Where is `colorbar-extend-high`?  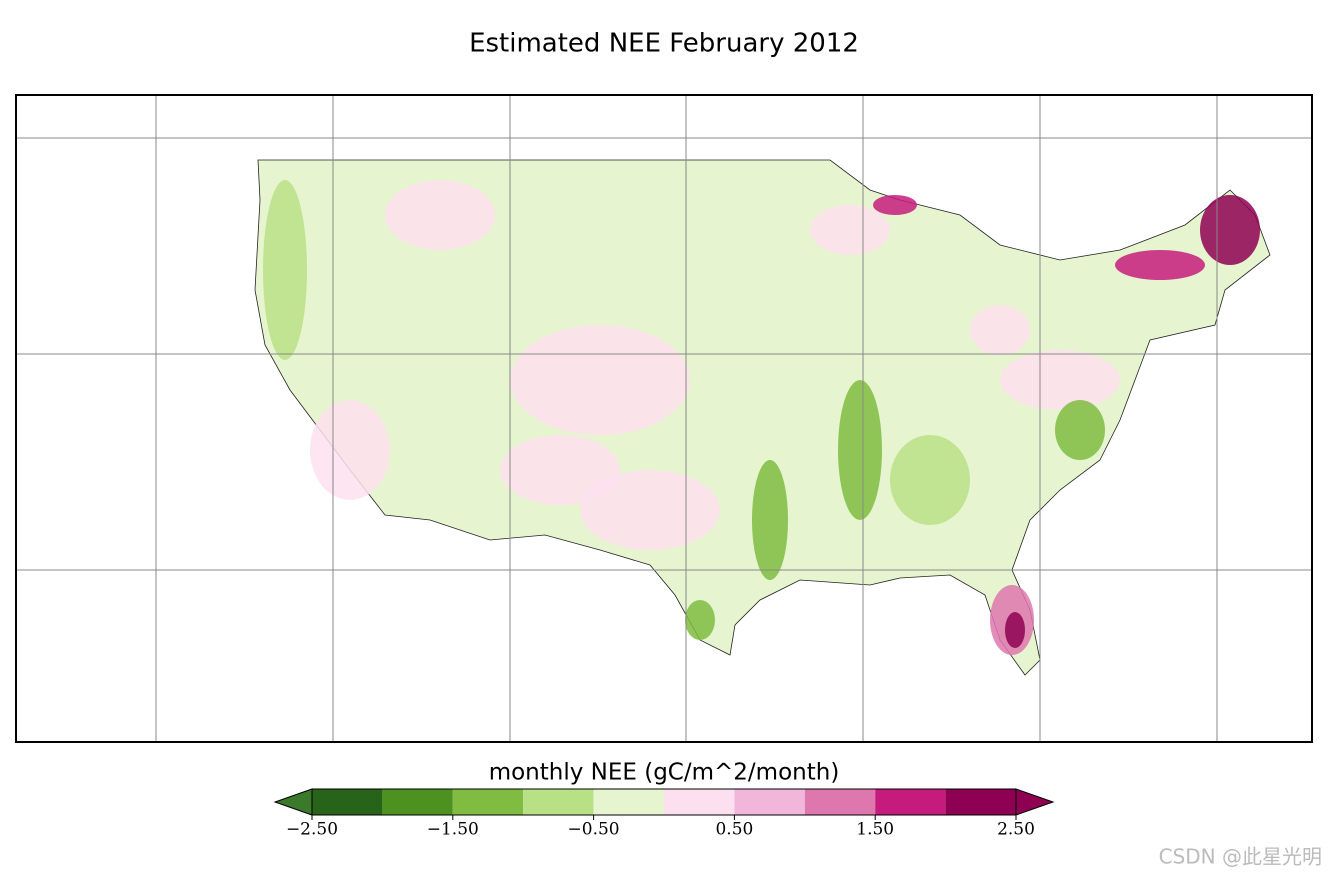
colorbar-extend-high is located at coordinates (1035, 802).